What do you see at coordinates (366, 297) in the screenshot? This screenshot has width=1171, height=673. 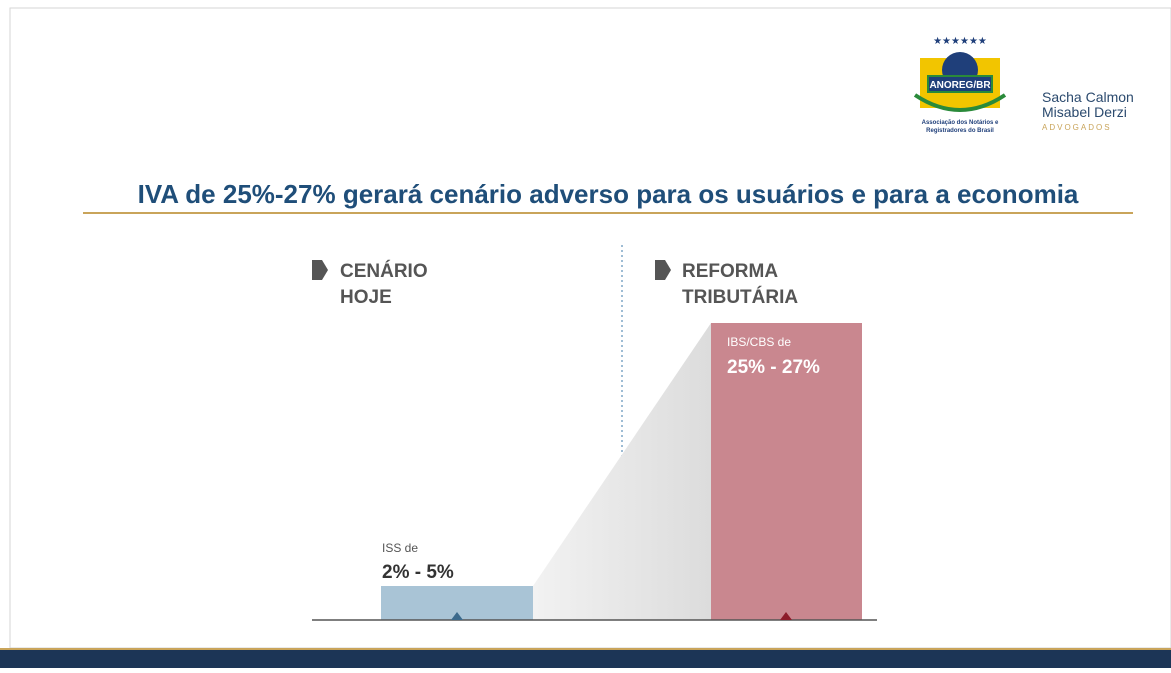 I see `column-heading: HOJE` at bounding box center [366, 297].